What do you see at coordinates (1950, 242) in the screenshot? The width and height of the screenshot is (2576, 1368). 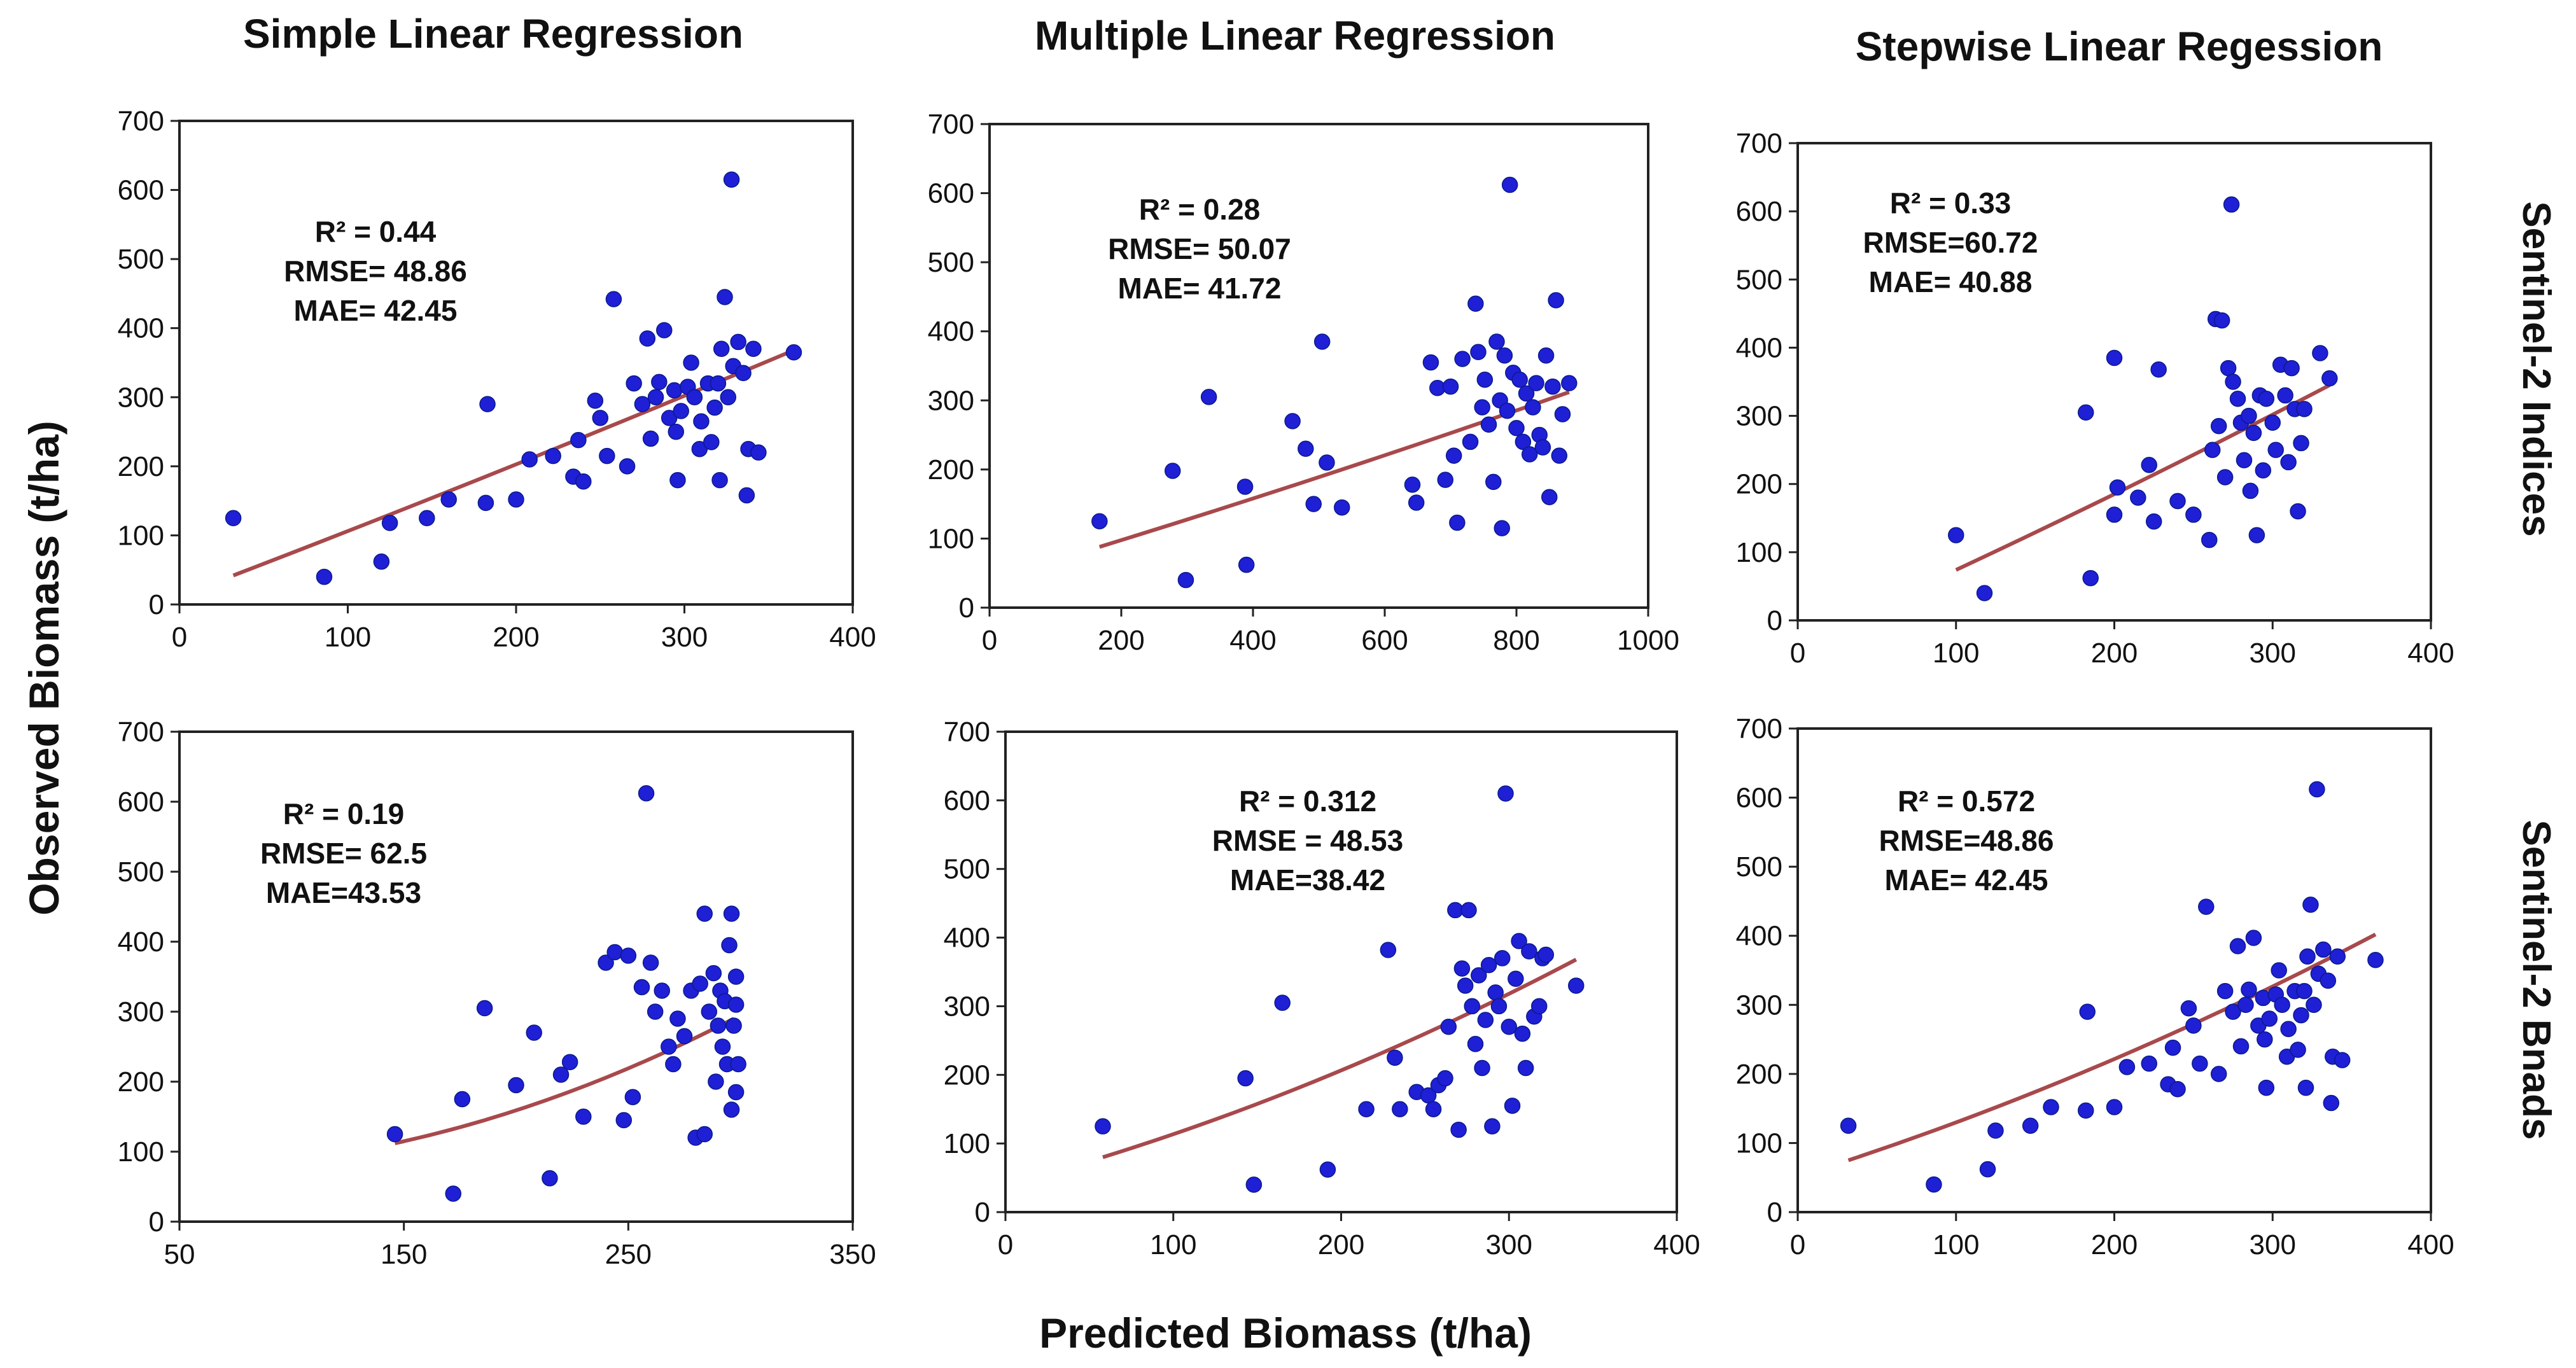 I see `stat-label: RMSE=60.72` at bounding box center [1950, 242].